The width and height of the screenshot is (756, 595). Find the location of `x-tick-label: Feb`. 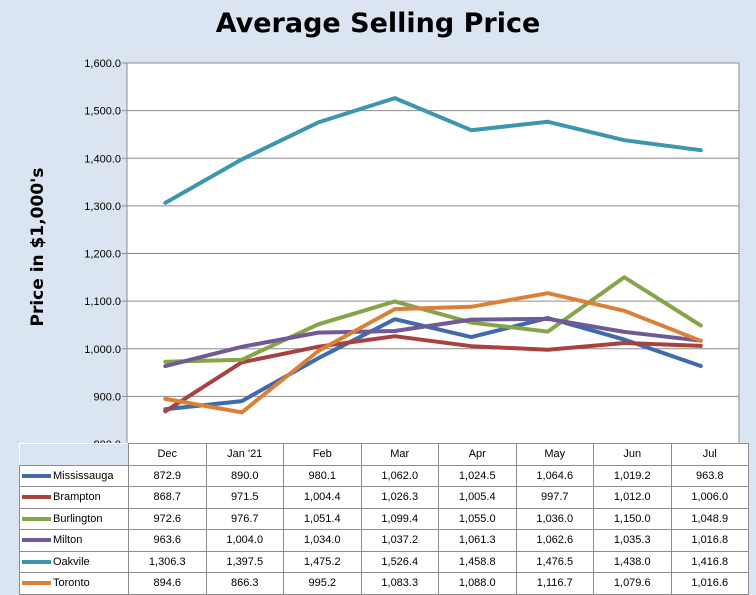

x-tick-label: Feb is located at coordinates (322, 454).